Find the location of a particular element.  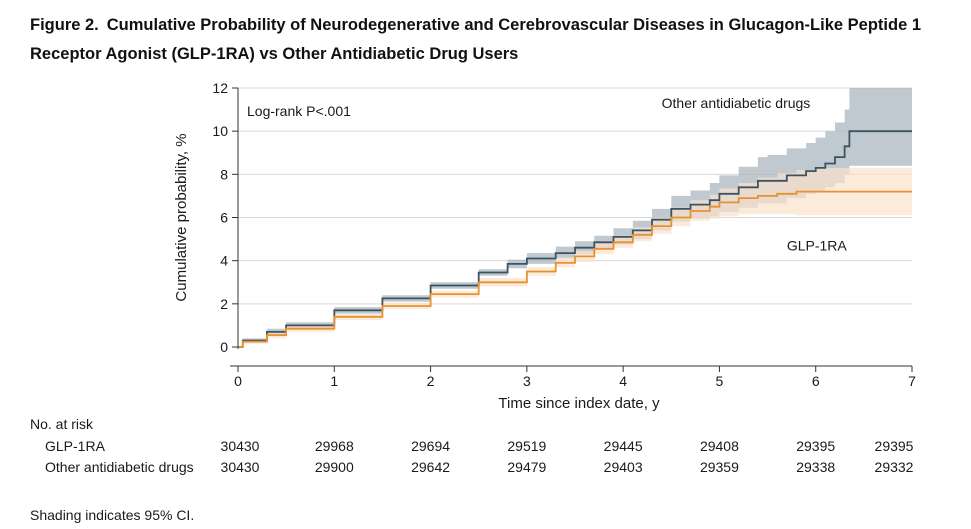

x-tick-label-0: 0 is located at coordinates (238, 381).